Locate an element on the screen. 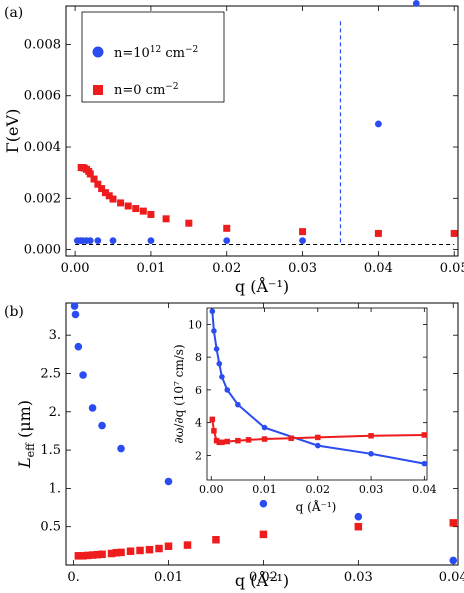 The height and width of the screenshot is (593, 464). panel-a-y-tick-label: 0.000 is located at coordinates (42, 250).